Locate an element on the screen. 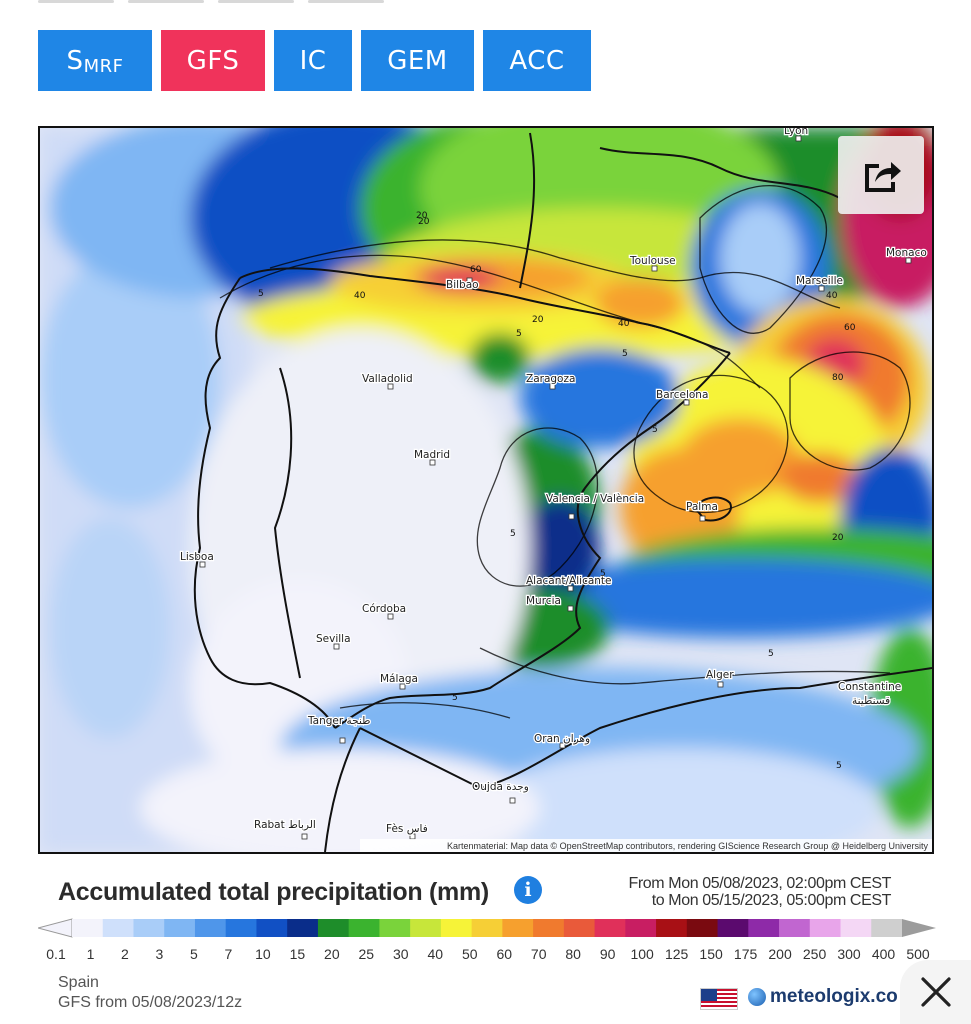 This screenshot has height=1024, width=971. city-rabat: Rabat الرباط is located at coordinates (285, 825).